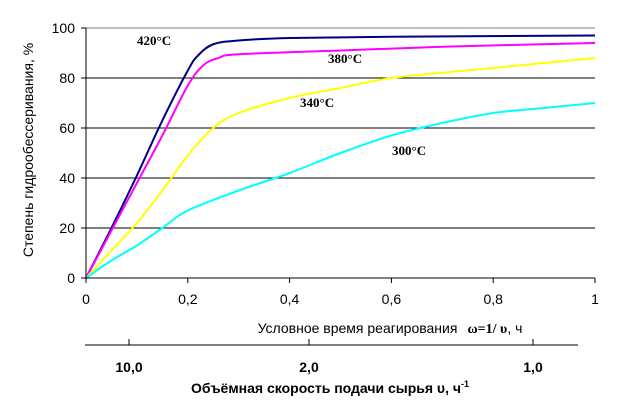 The image size is (625, 411). Describe the element at coordinates (493, 299) in the screenshot. I see `x-tick-label: 0,8` at that location.